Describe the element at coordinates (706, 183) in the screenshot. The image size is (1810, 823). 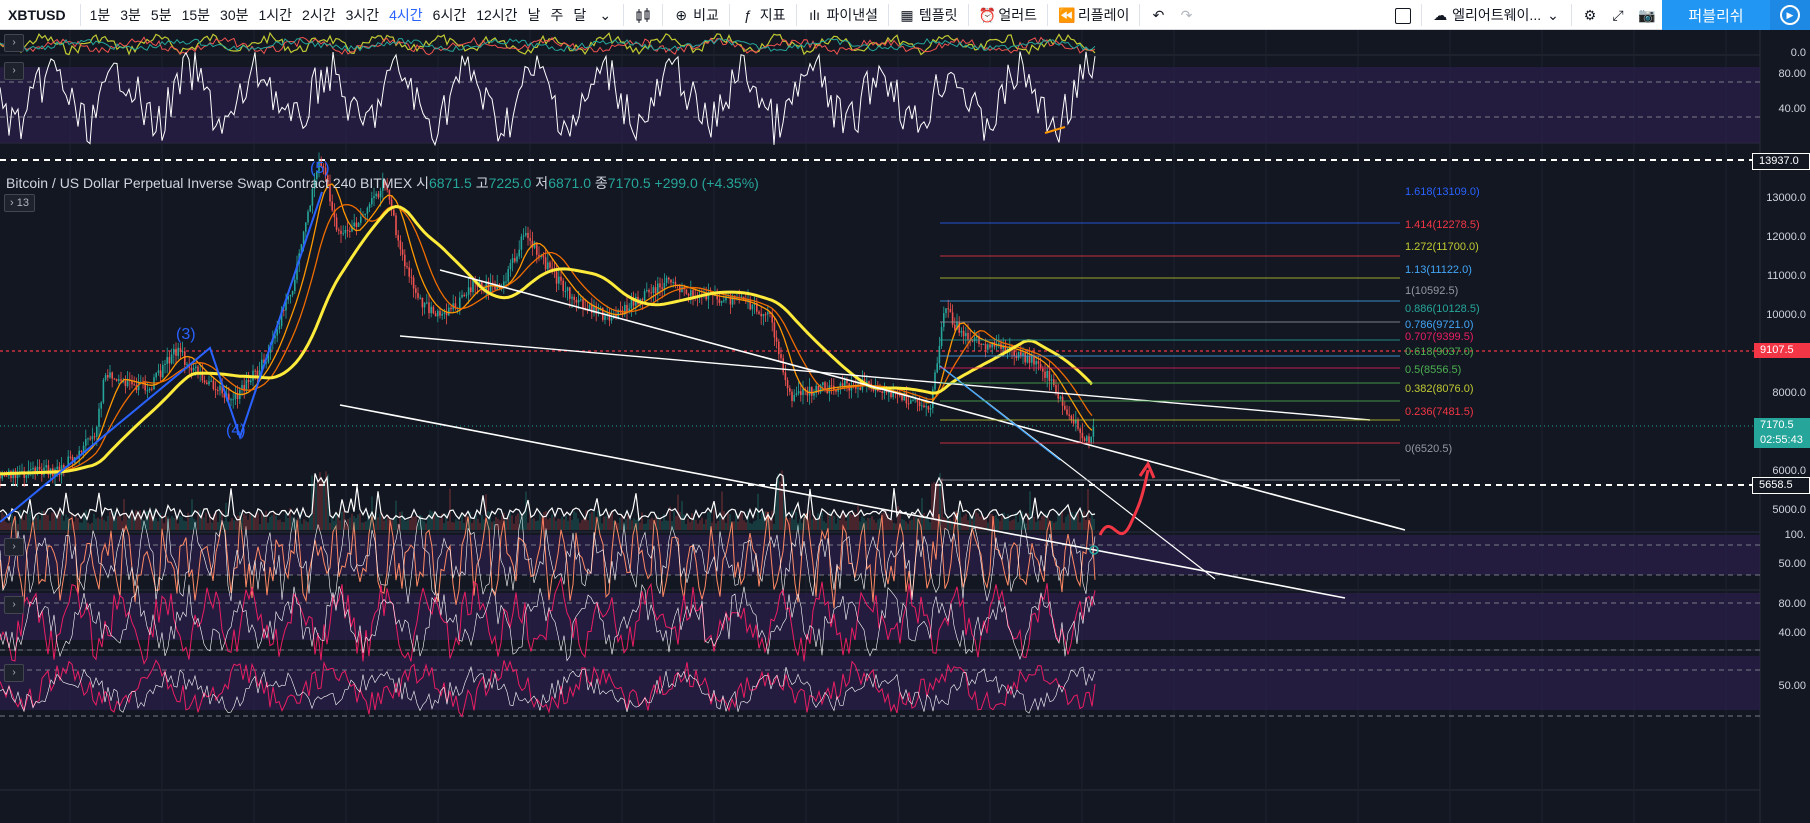
I see `change-value: +299.0 (+4.35%)` at that location.